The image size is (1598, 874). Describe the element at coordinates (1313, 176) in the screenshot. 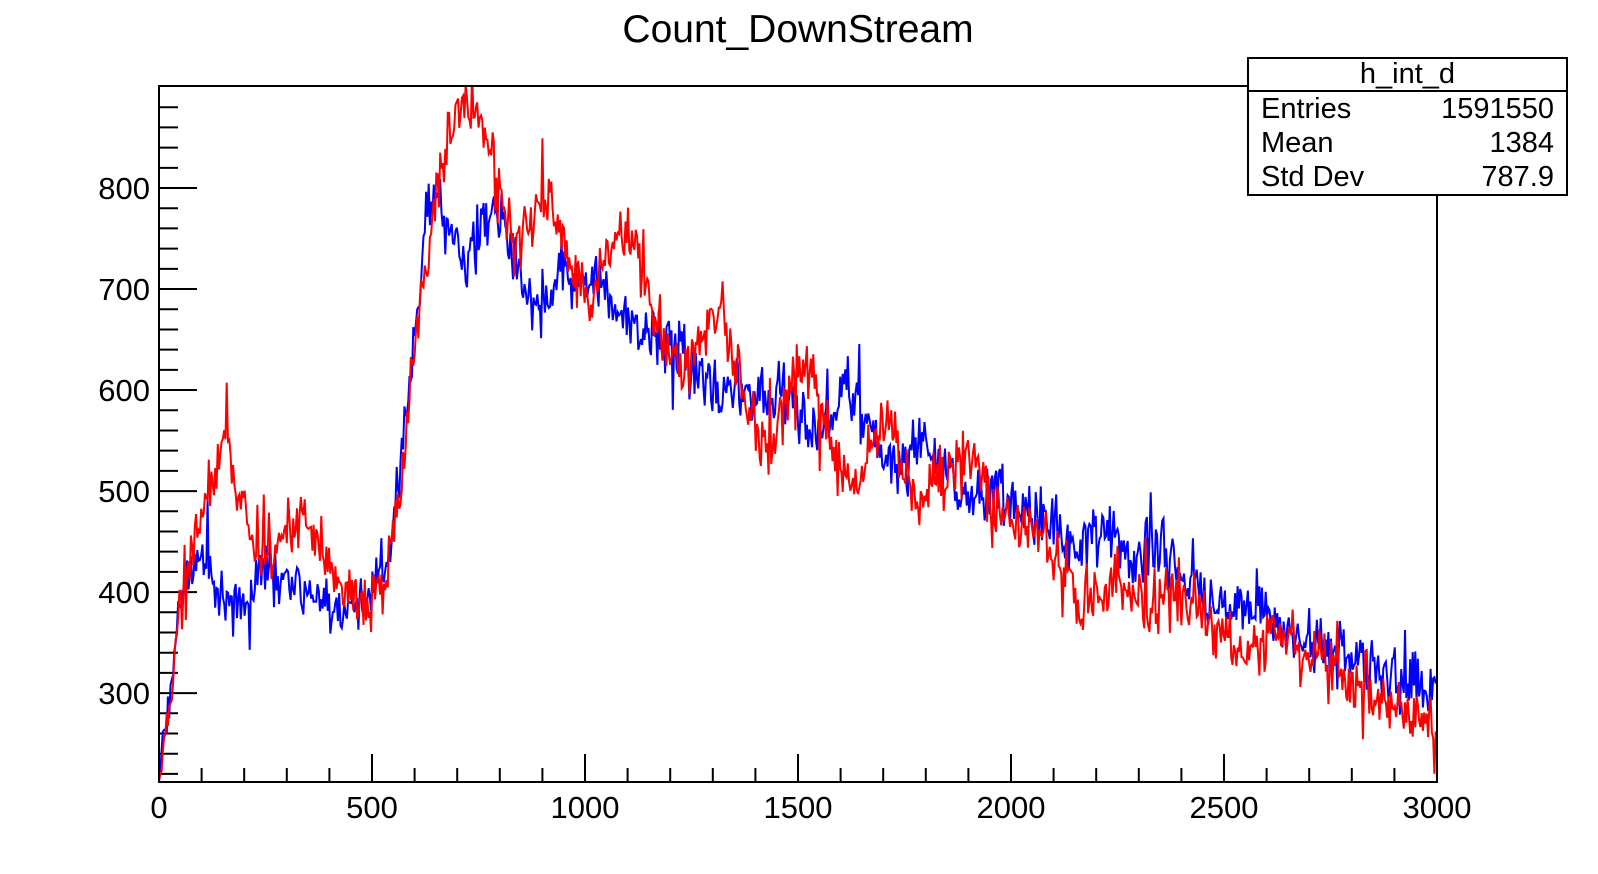

I see `stats-label-stddev: Std Dev` at that location.